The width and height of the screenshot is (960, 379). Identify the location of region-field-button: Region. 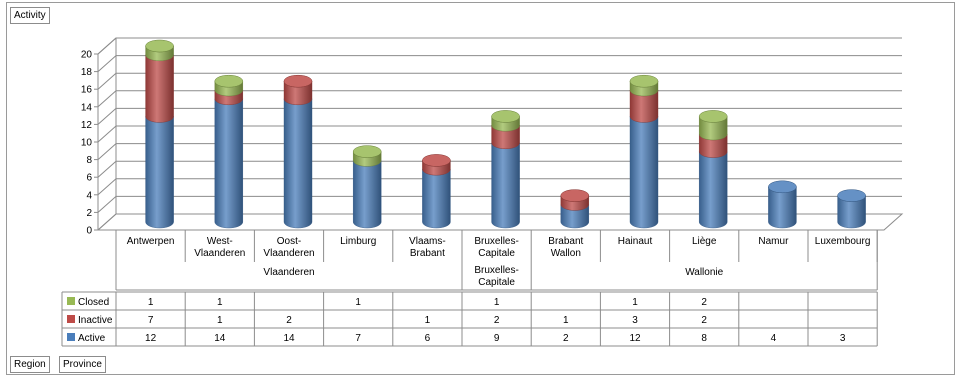
(30, 364).